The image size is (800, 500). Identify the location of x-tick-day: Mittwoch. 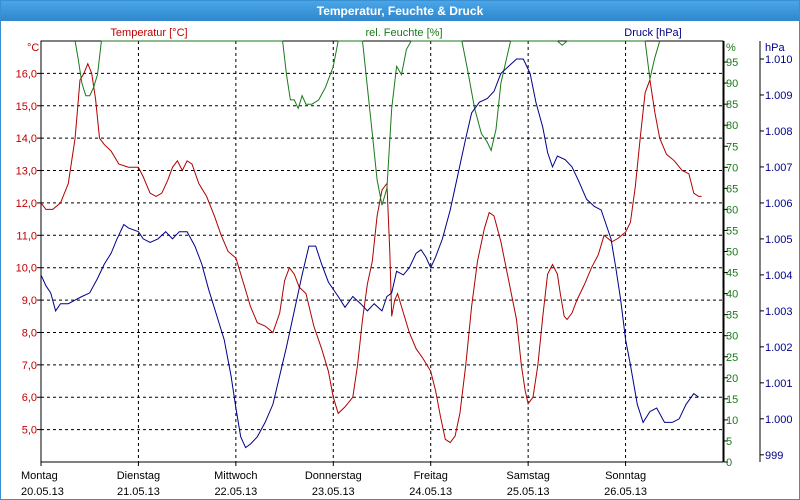
(235, 476).